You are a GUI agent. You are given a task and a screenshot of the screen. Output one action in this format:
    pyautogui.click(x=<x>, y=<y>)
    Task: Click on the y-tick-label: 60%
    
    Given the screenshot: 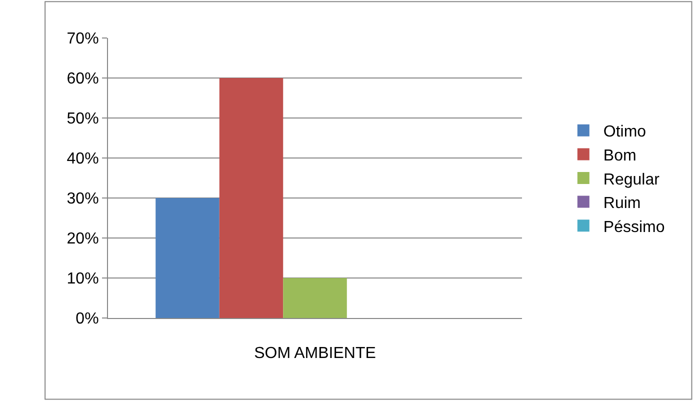 What is the action you would take?
    pyautogui.click(x=82, y=79)
    